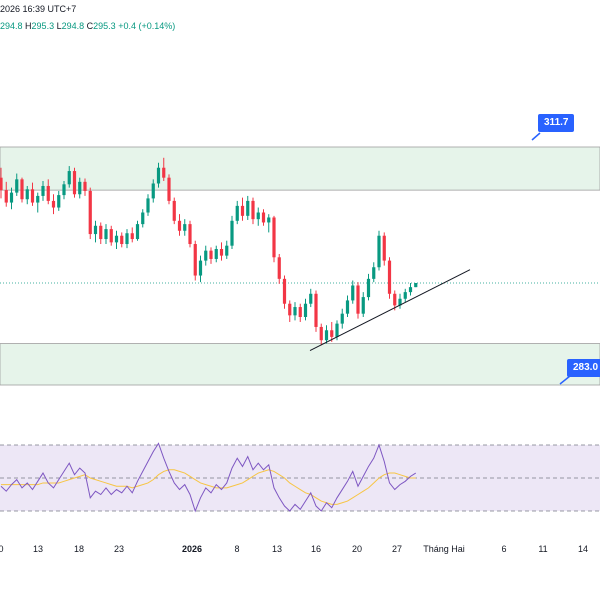 The image size is (600, 600). I want to click on time-axis-label: 27, so click(397, 549).